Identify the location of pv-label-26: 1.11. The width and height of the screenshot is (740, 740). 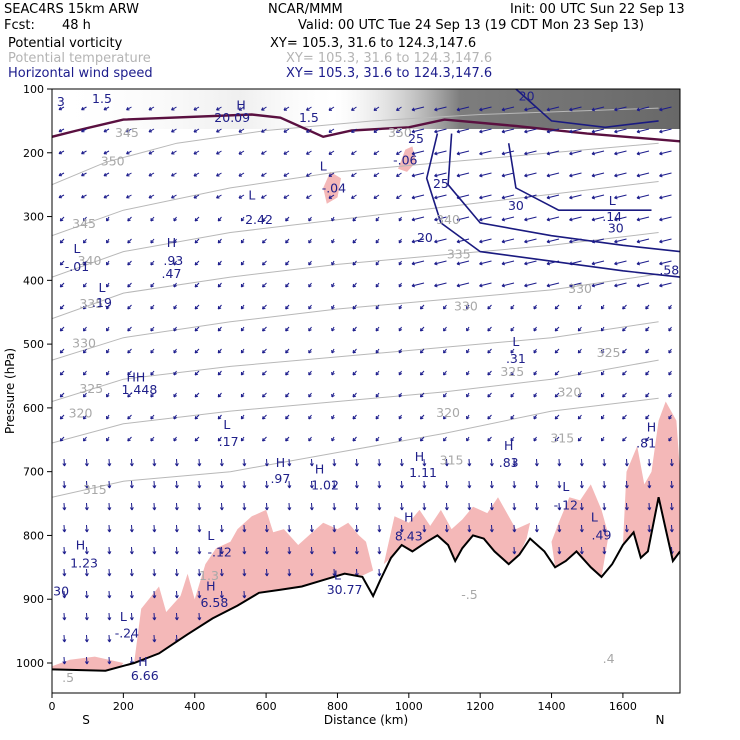
(423, 472).